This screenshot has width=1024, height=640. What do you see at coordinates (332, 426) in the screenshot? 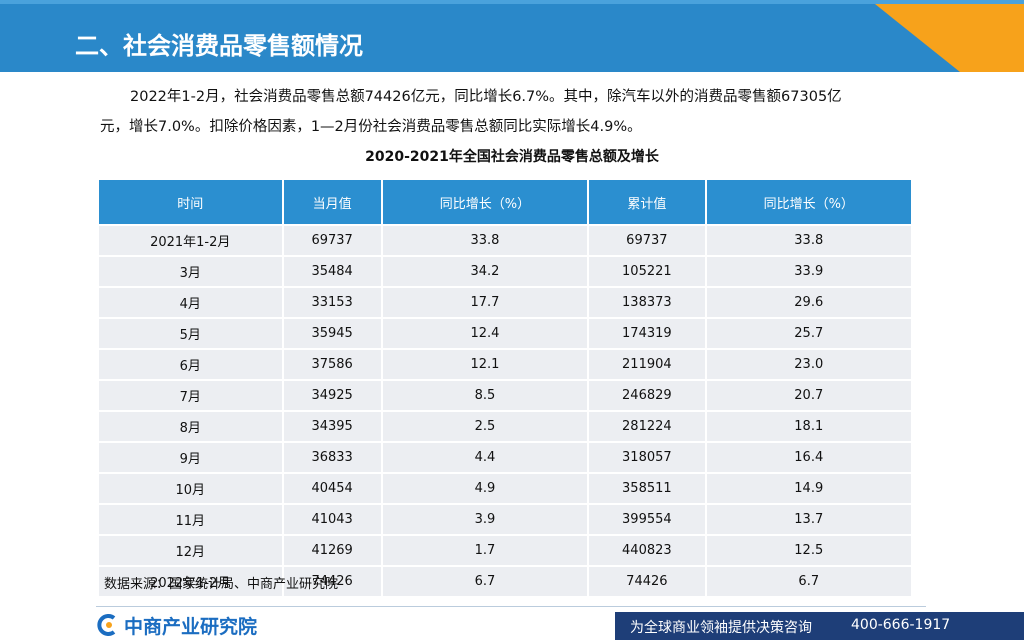
I see `table-cell: 34395` at bounding box center [332, 426].